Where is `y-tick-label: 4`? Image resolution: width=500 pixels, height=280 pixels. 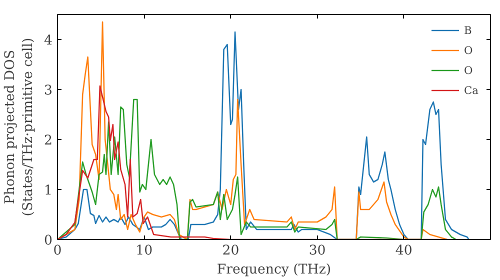 y-tick-label: 4 is located at coordinates (48, 41).